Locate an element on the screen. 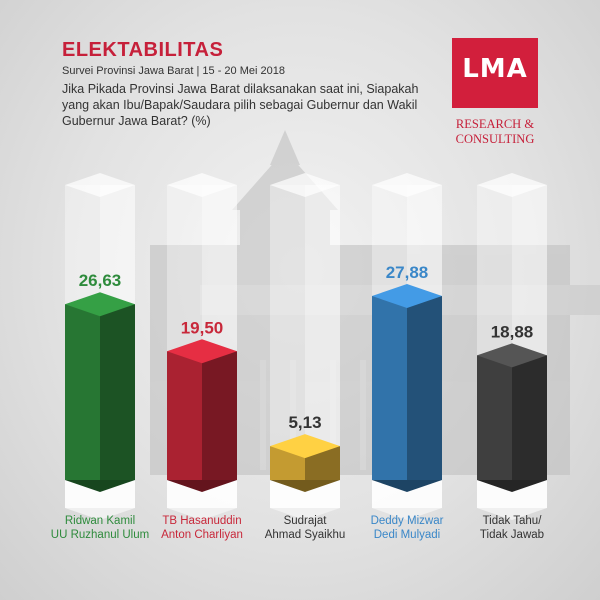  value-label: 27,88 is located at coordinates (407, 272).